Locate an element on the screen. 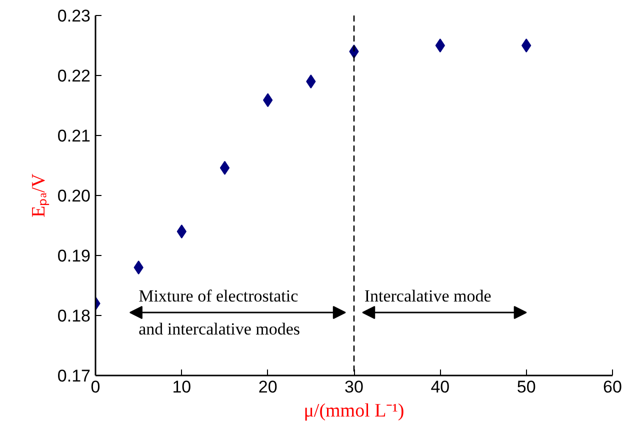  y-axis-title: Eₚₐ/V is located at coordinates (39, 195).